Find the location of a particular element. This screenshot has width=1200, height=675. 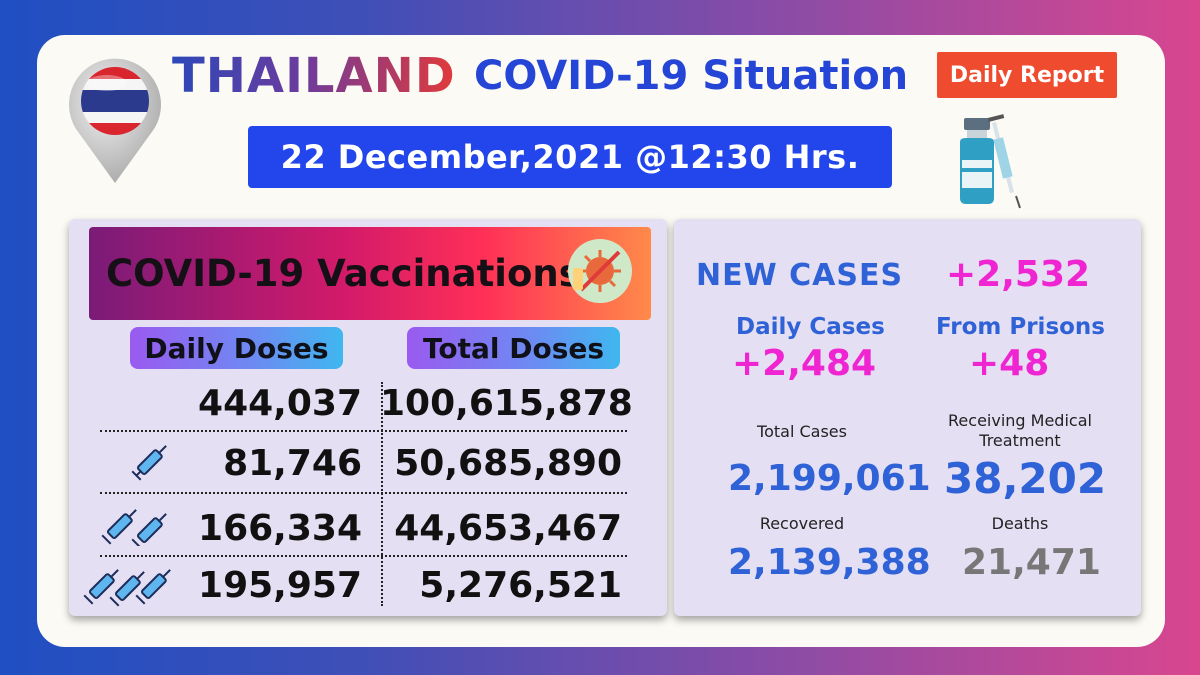

vaccinations-banner is located at coordinates (370, 273).